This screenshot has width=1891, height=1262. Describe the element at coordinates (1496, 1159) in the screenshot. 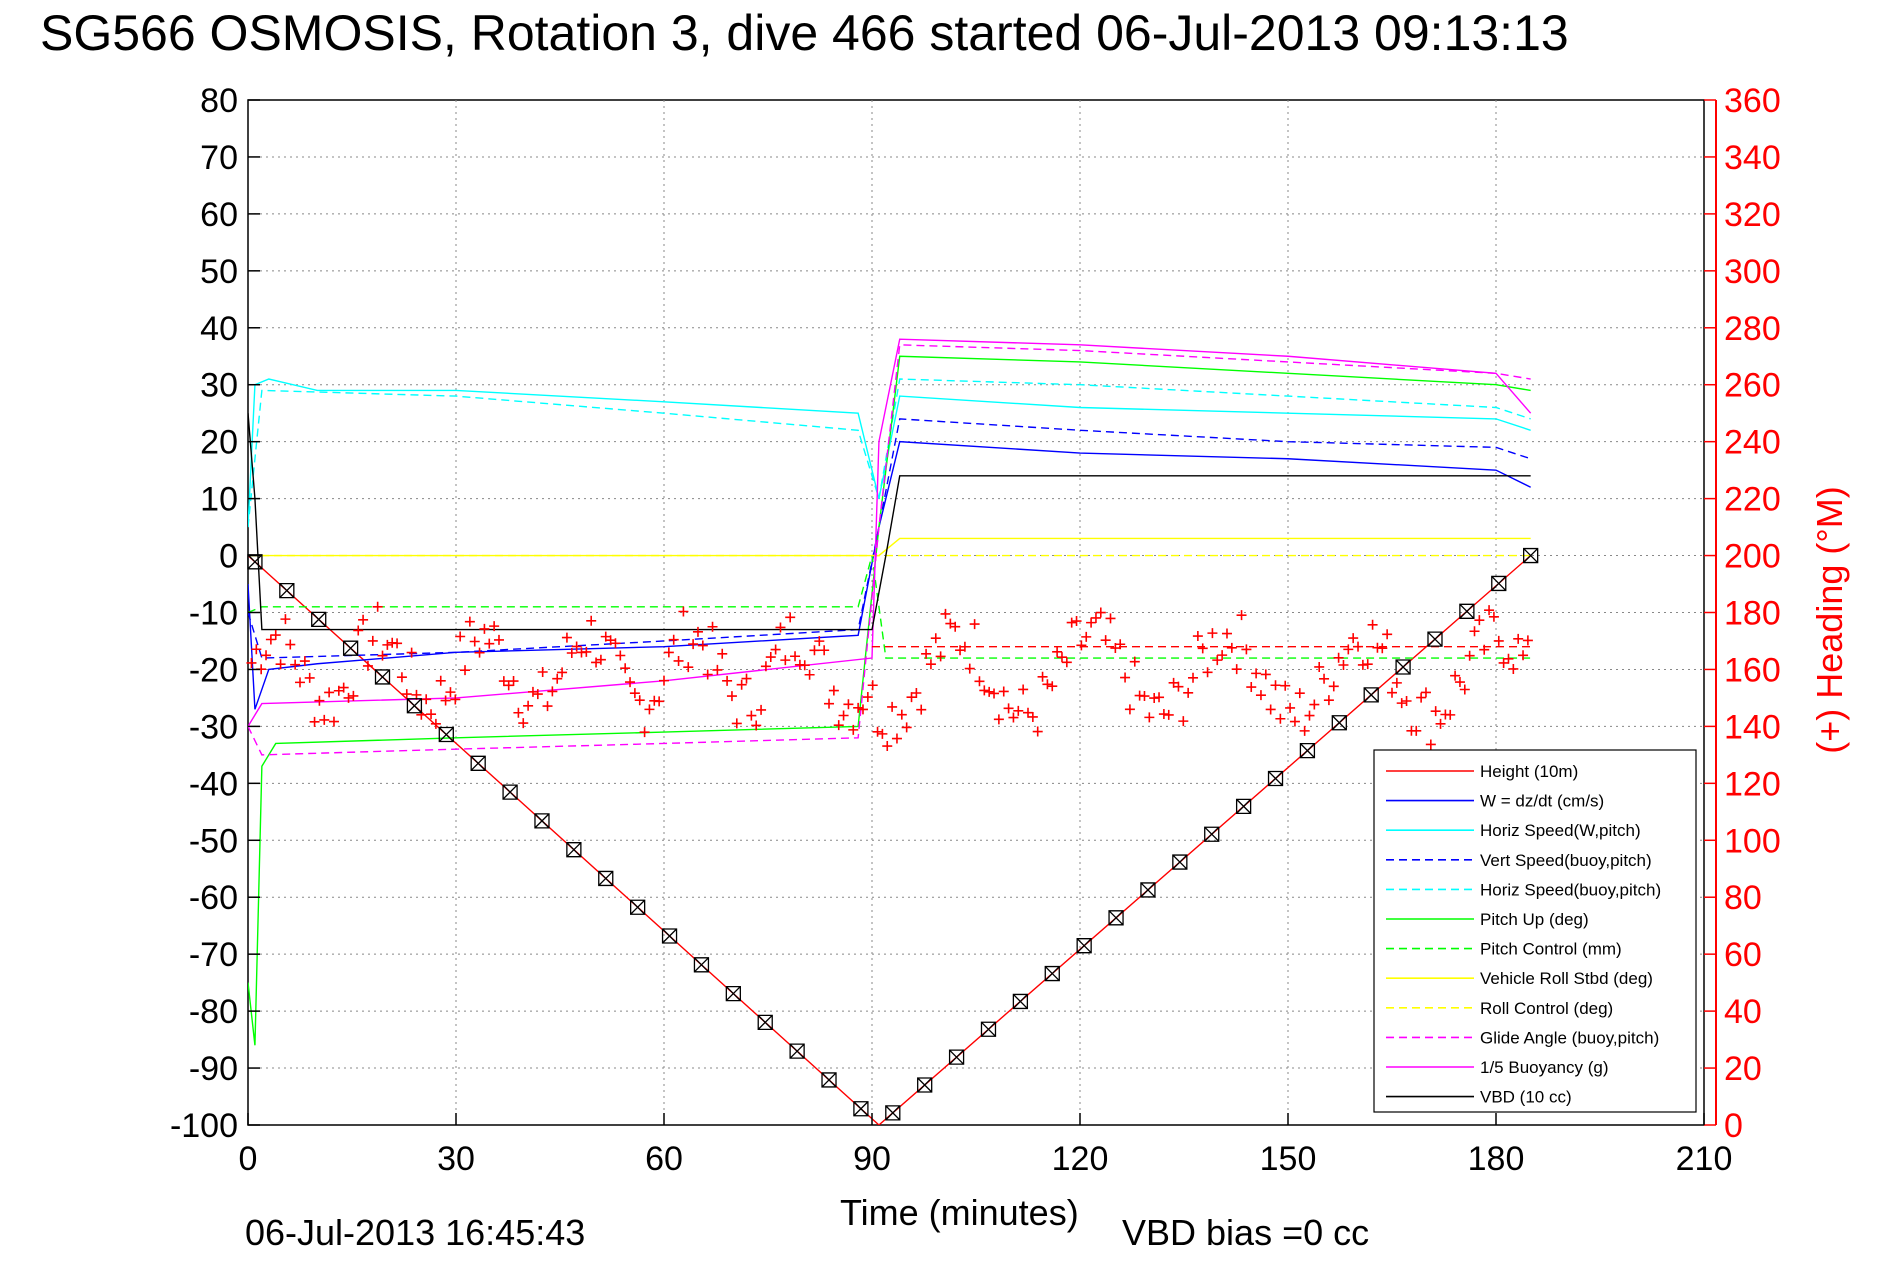

I see `x-tick-label: 180` at that location.